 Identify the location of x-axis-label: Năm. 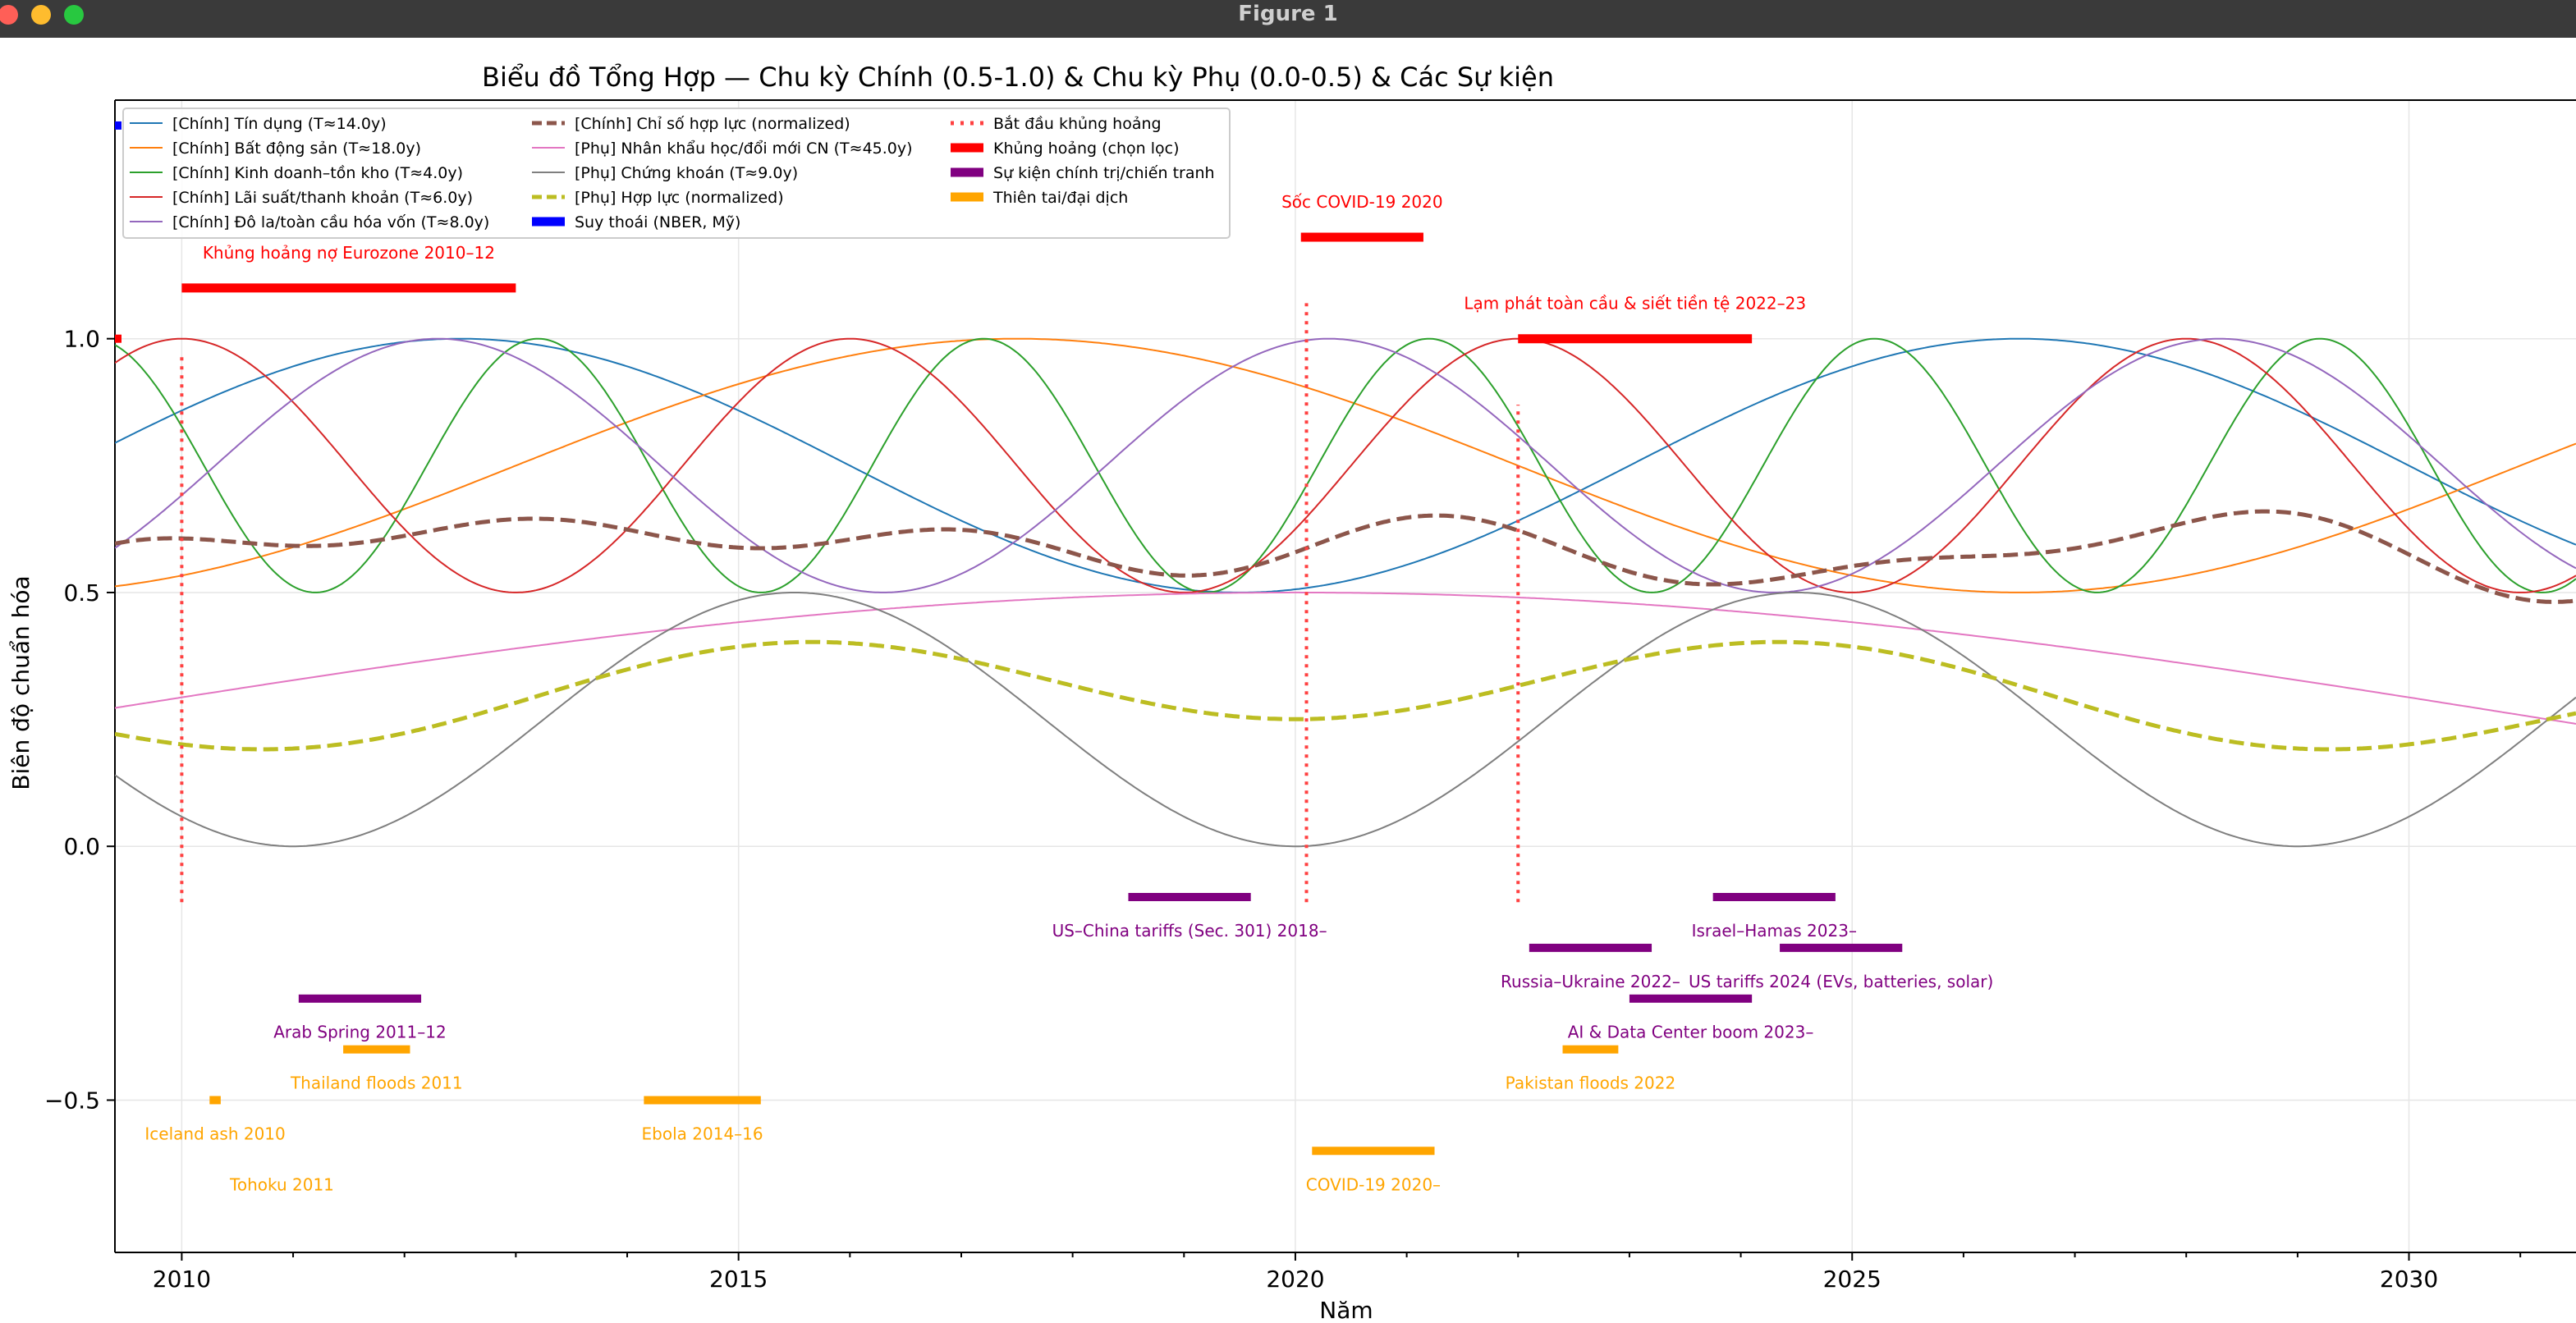
(1346, 1310).